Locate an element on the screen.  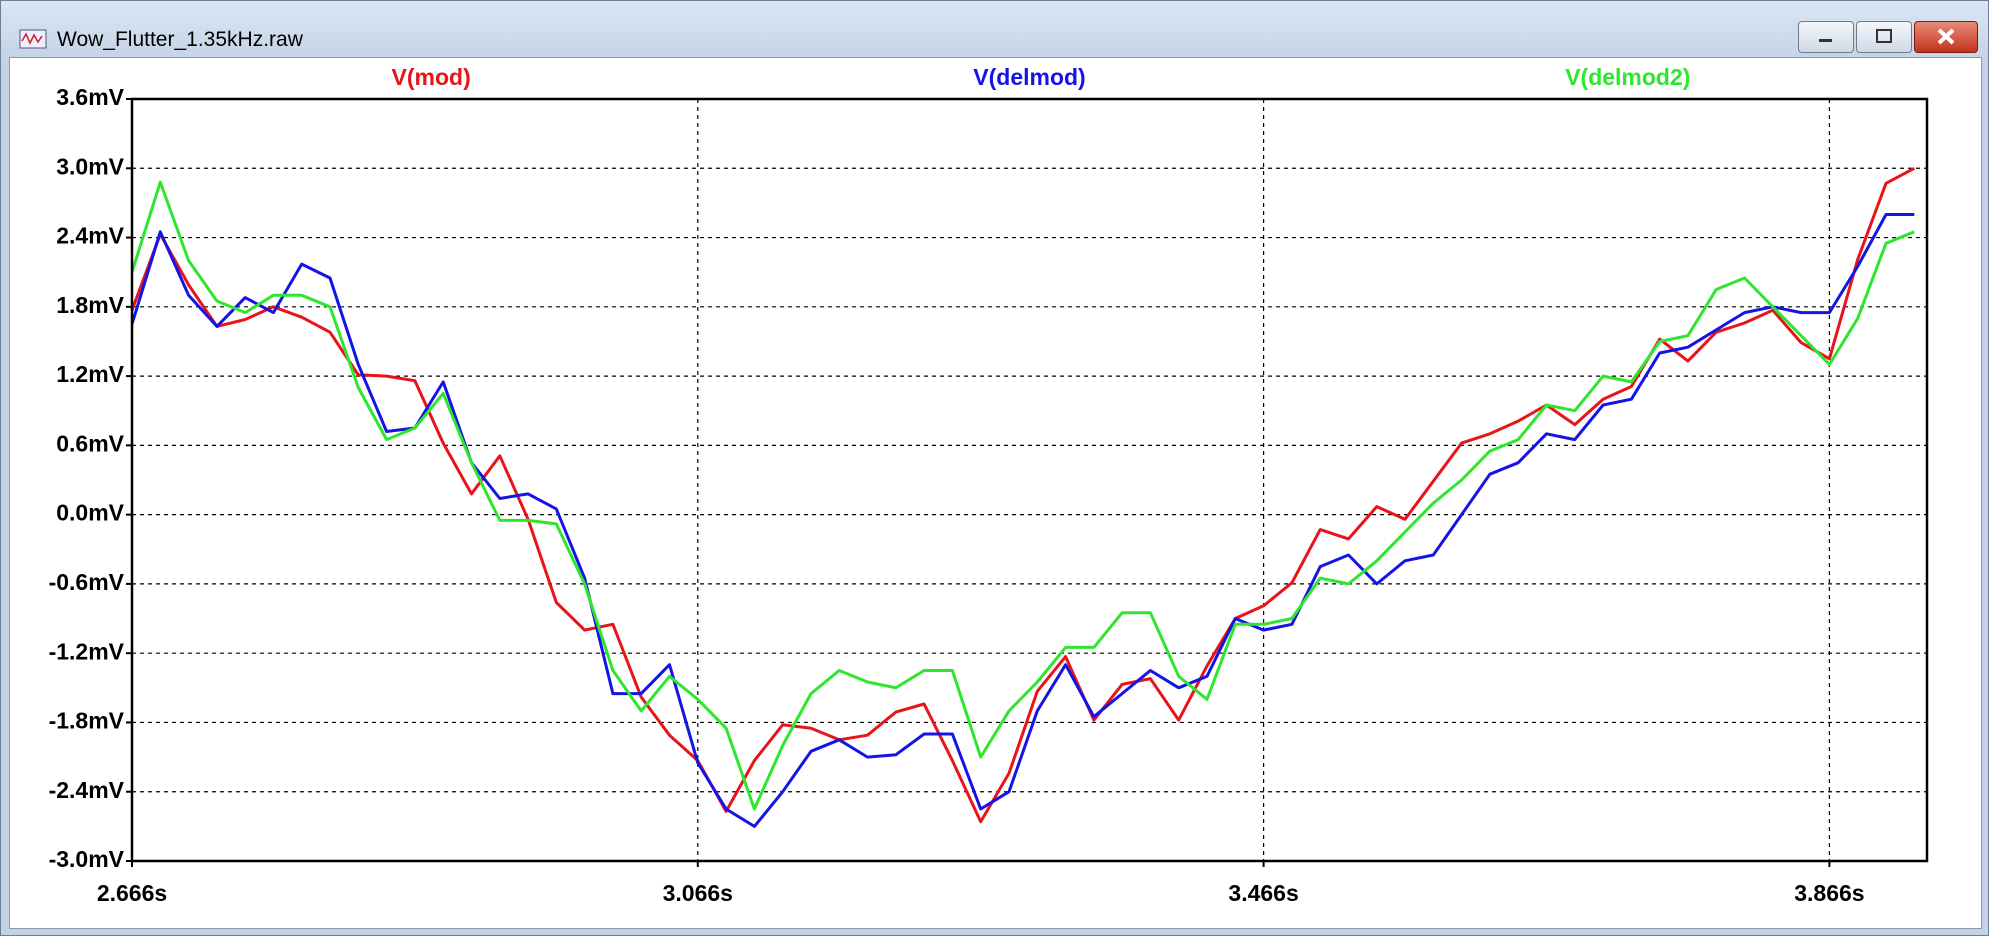
x-tick-label: 3.466s is located at coordinates (1263, 893).